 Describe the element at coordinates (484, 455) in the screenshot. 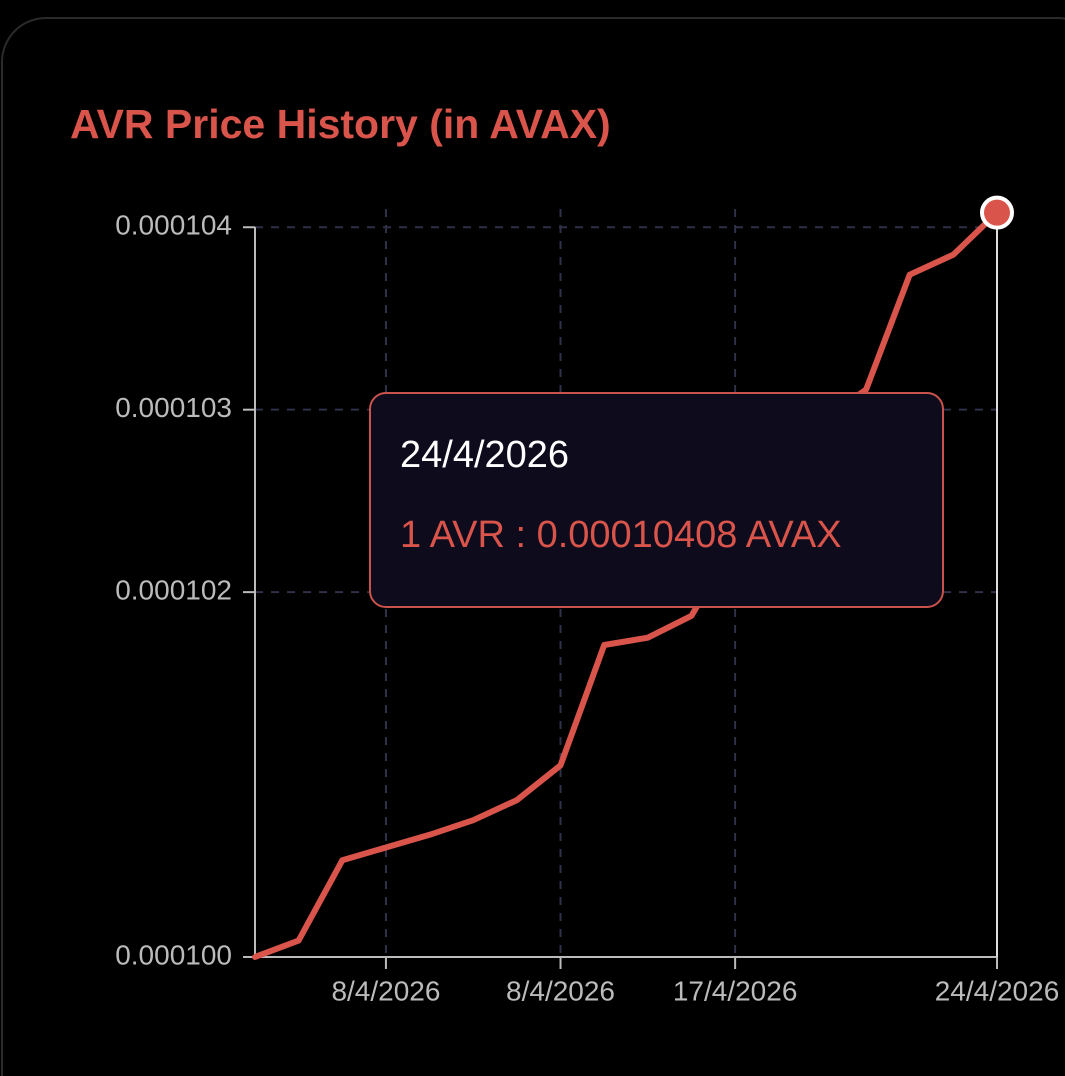

I see `tooltip-date: 24/4/2026` at that location.